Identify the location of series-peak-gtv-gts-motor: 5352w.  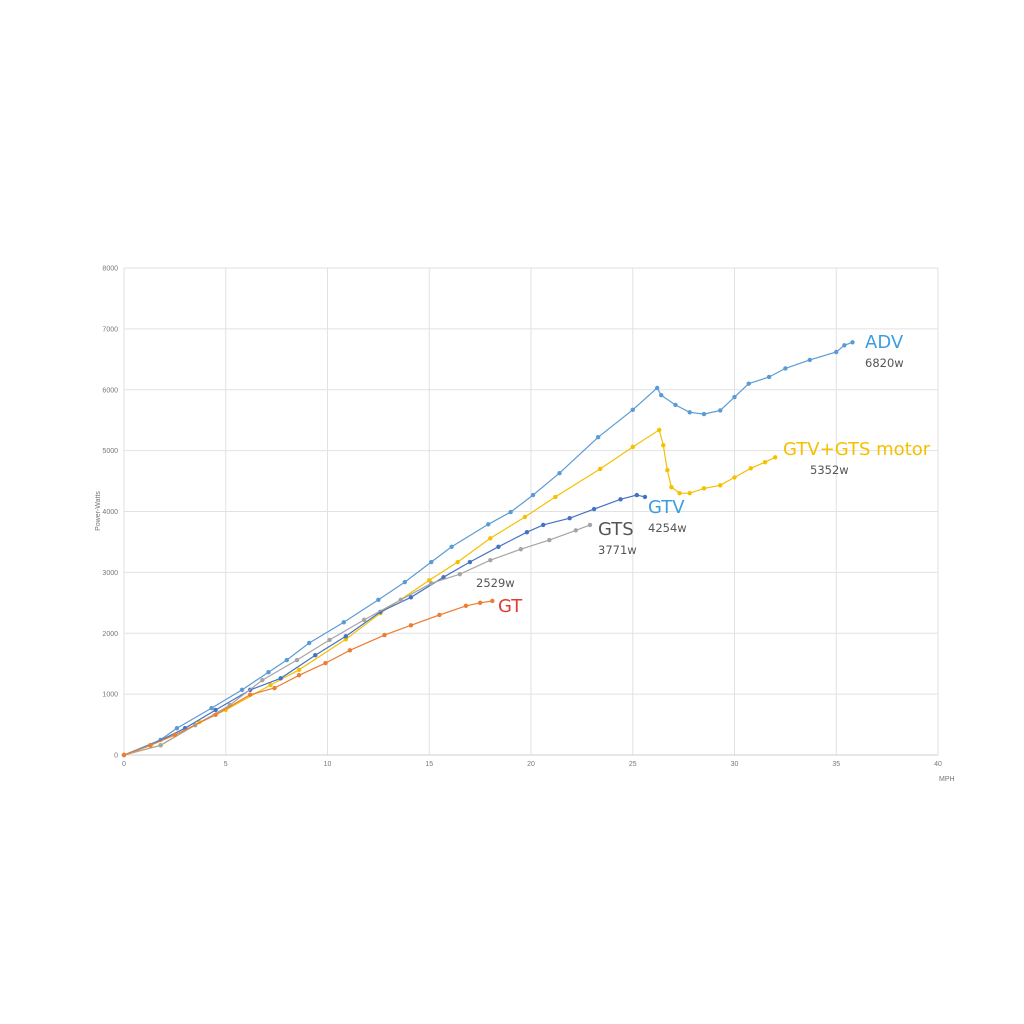
(829, 470).